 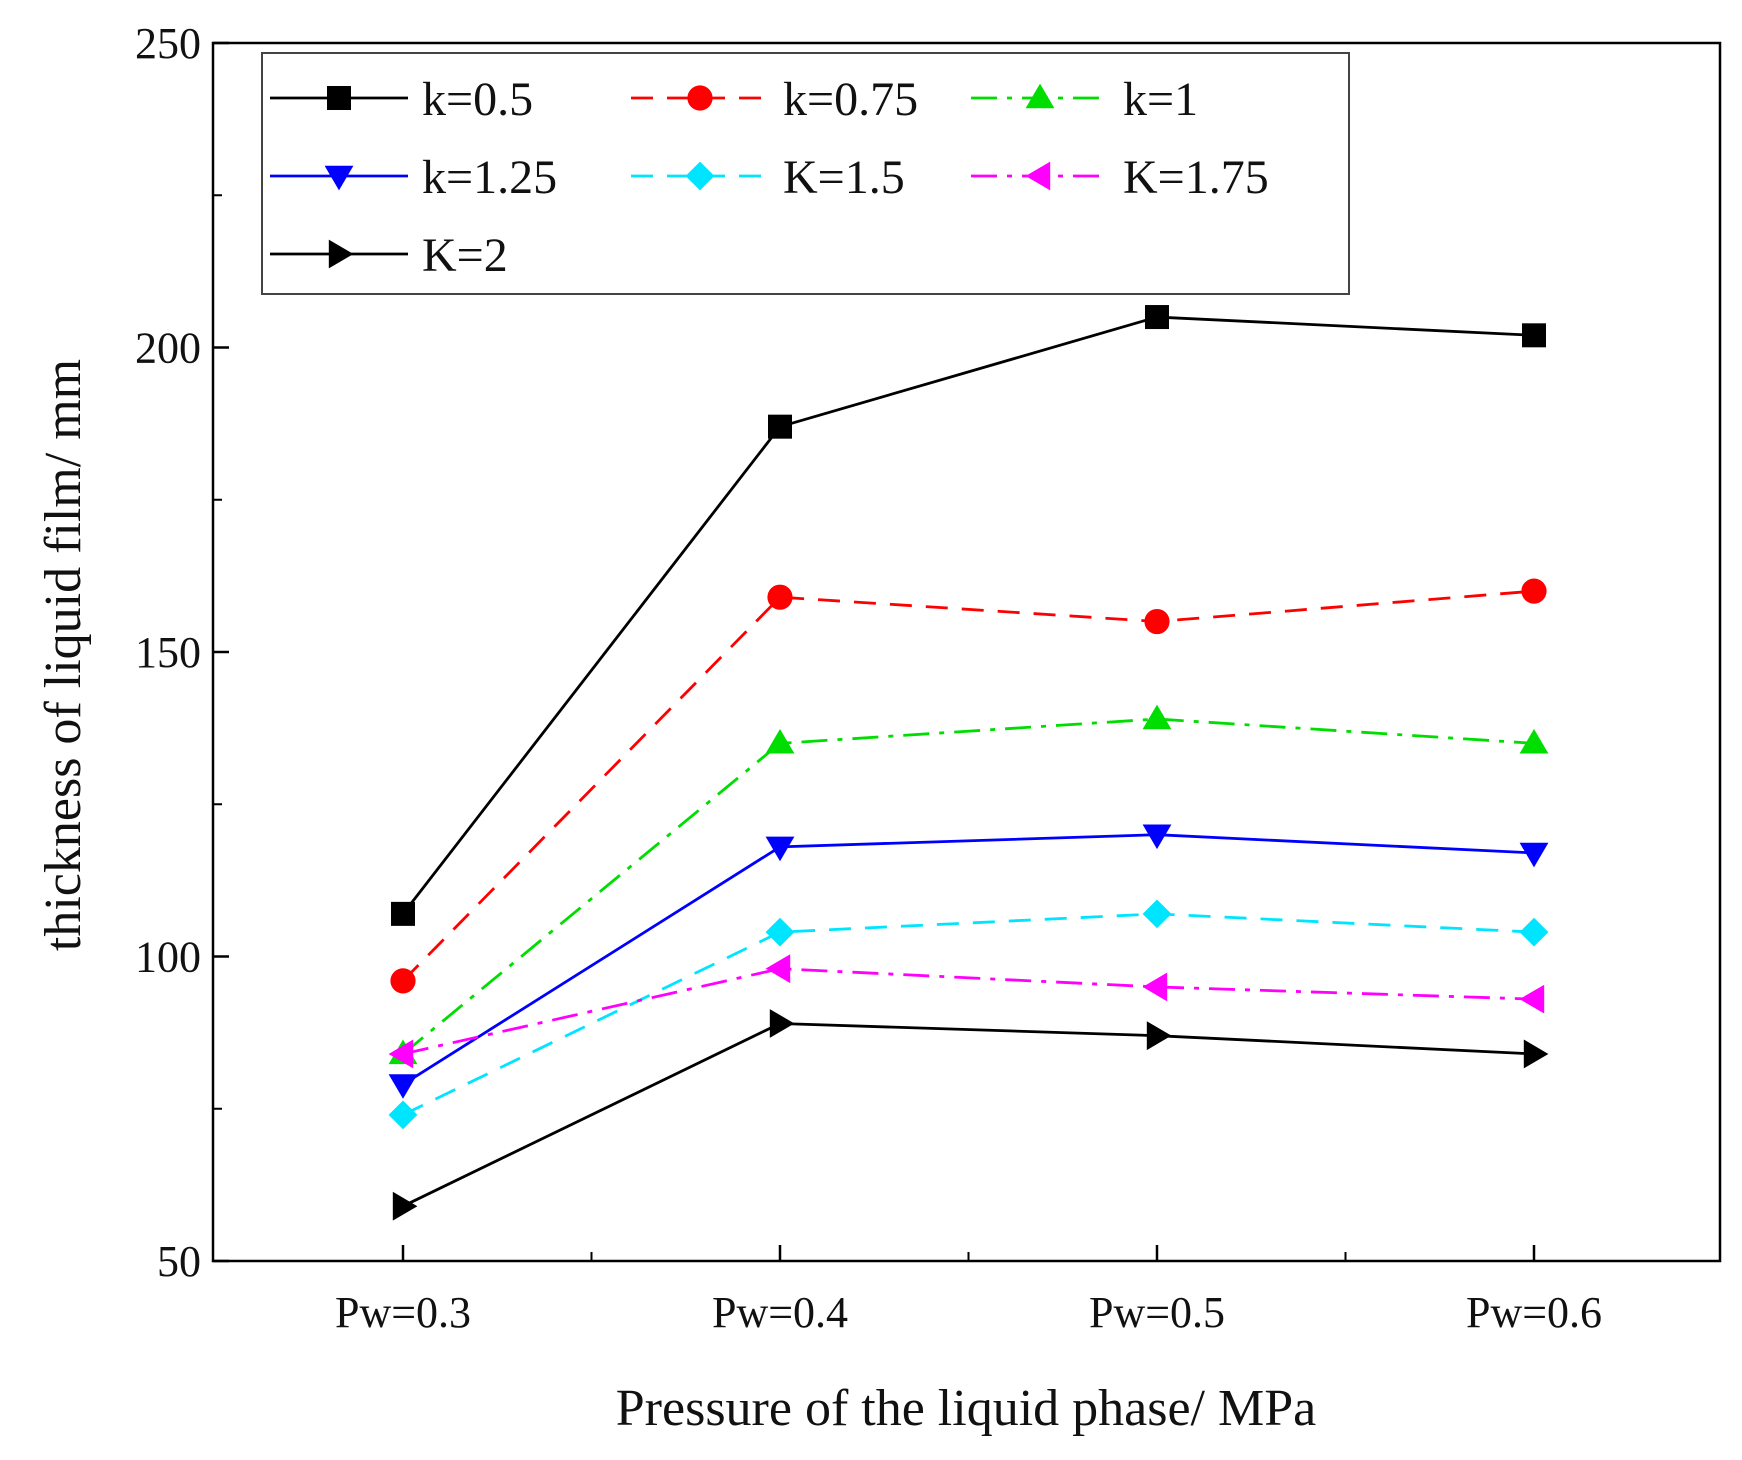 What do you see at coordinates (168, 348) in the screenshot?
I see `y-tick-label: 200` at bounding box center [168, 348].